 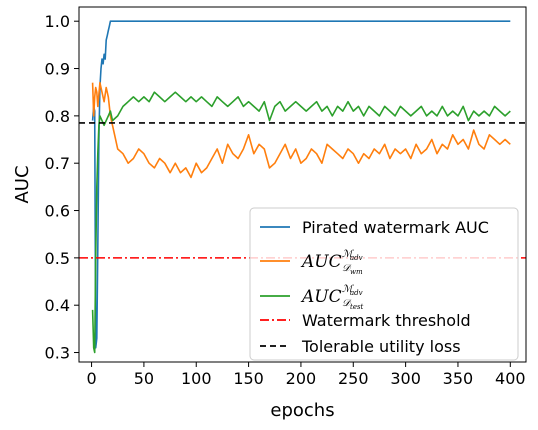 What do you see at coordinates (510, 378) in the screenshot?
I see `x-tick-label: 400` at bounding box center [510, 378].